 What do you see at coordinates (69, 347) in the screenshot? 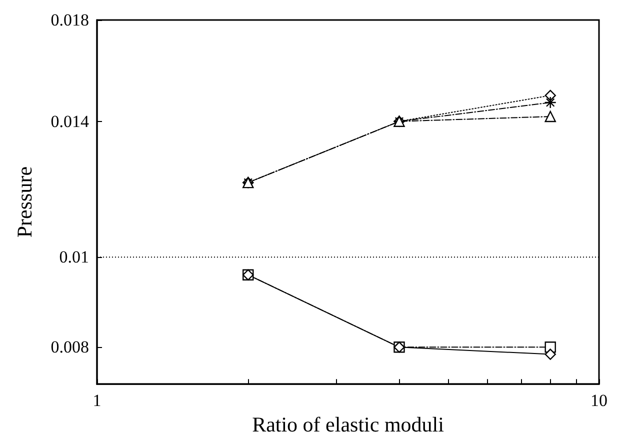
I see `y-tick-label: 0.008` at bounding box center [69, 347].